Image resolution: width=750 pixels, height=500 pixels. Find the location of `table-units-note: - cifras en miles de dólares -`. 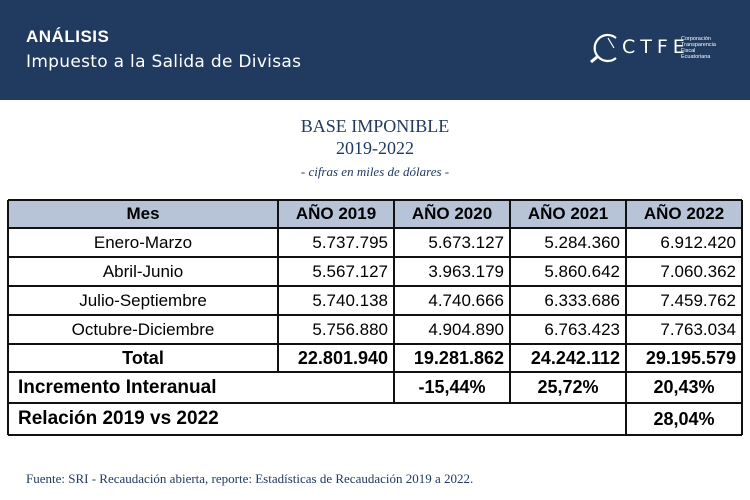

table-units-note: - cifras en miles de dólares - is located at coordinates (375, 171).